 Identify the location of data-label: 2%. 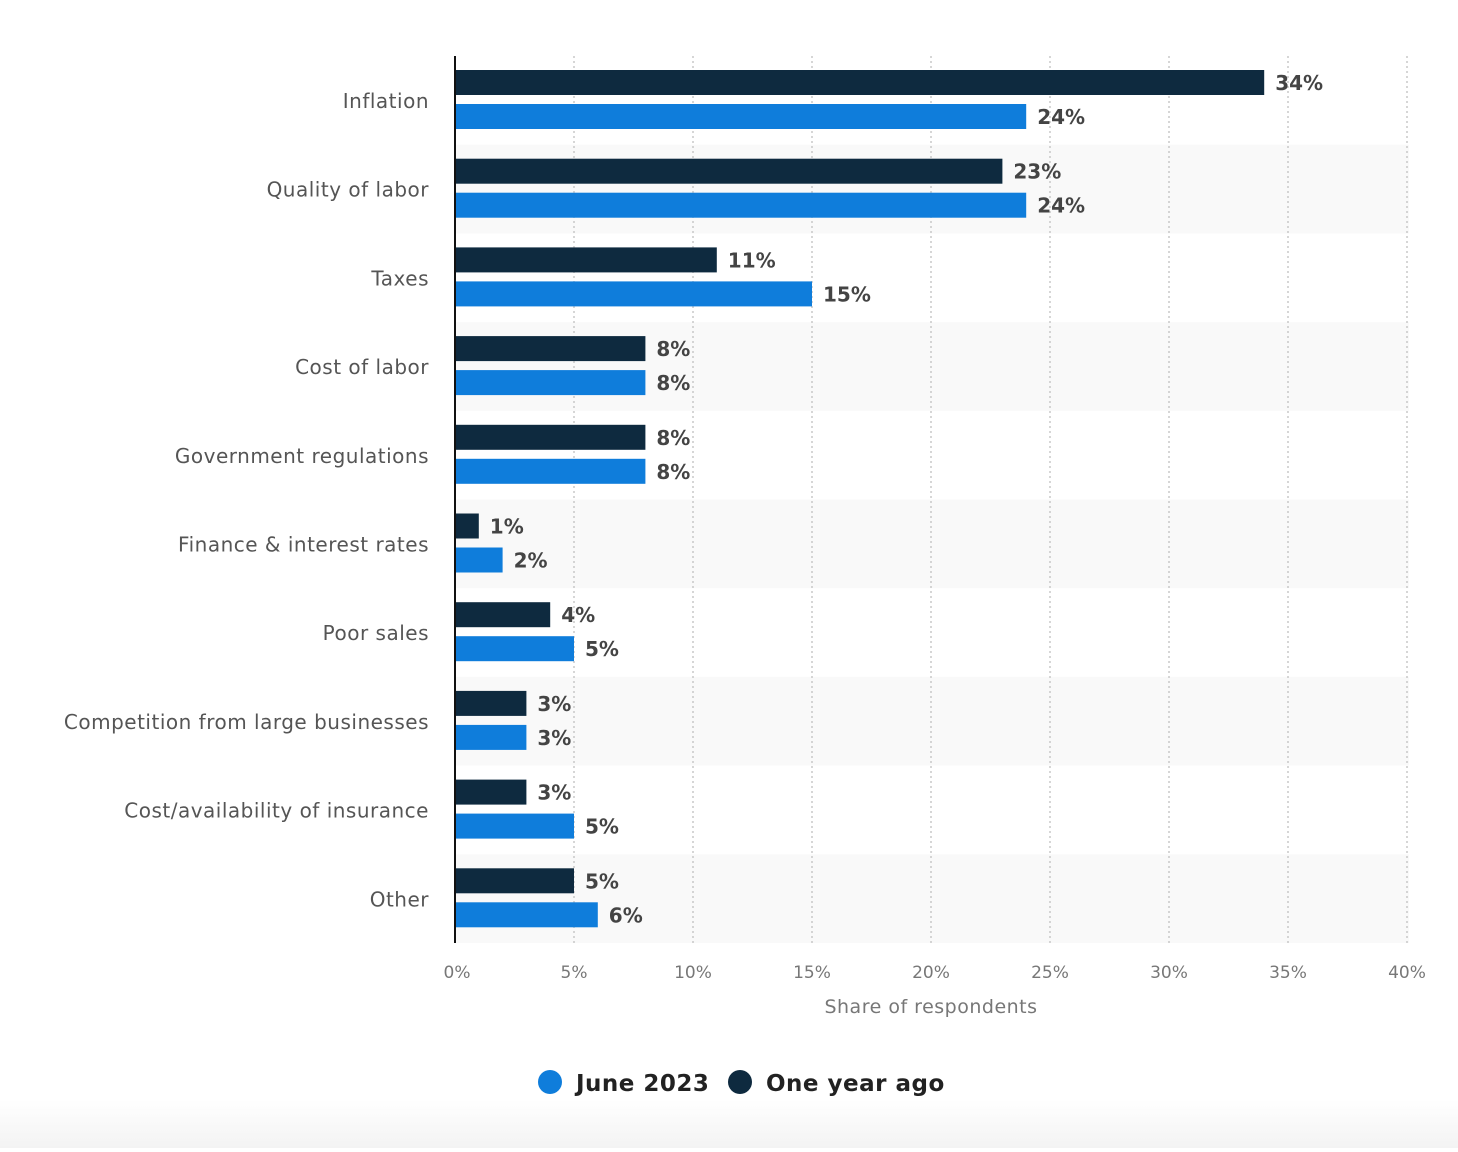
(531, 561).